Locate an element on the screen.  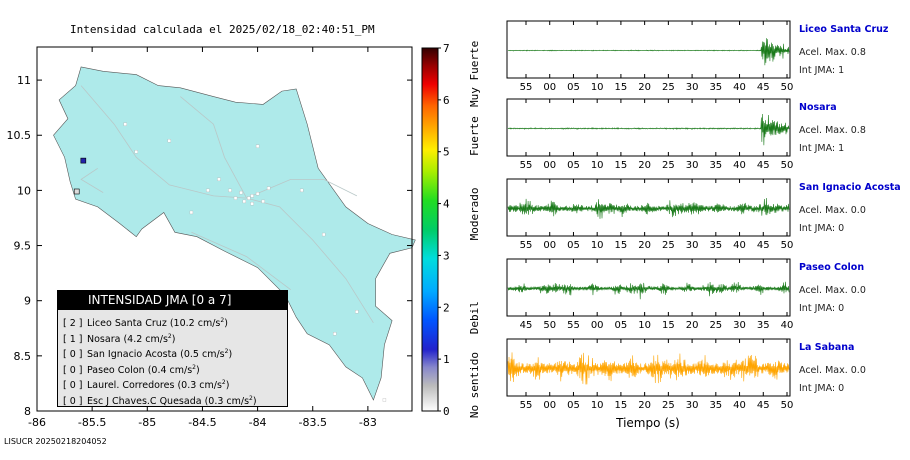
colorbar-category-label: Fuerte is located at coordinates (474, 136).